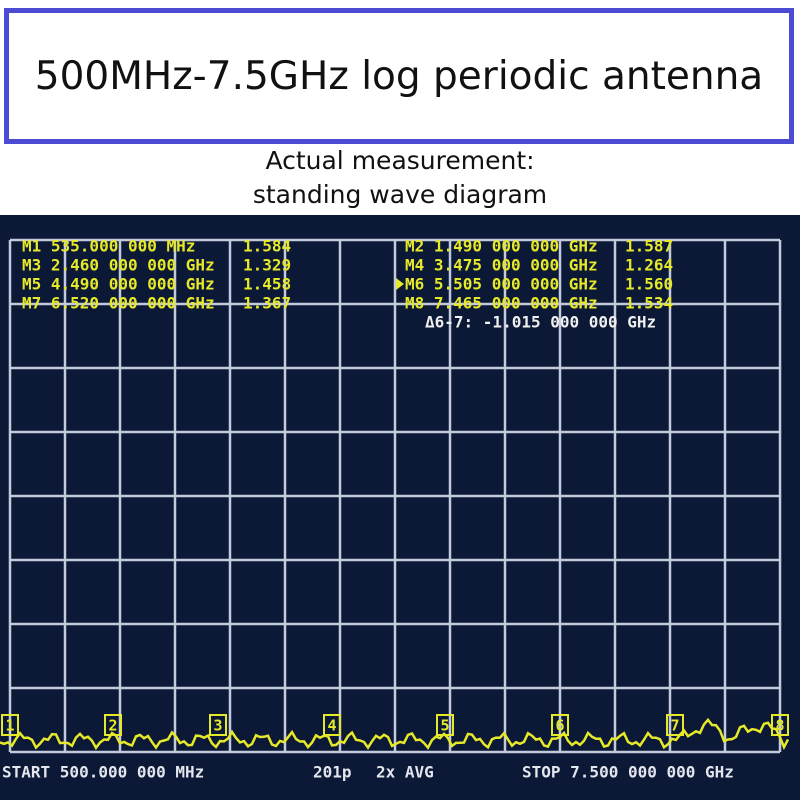  I want to click on flag: 1, so click(9, 726).